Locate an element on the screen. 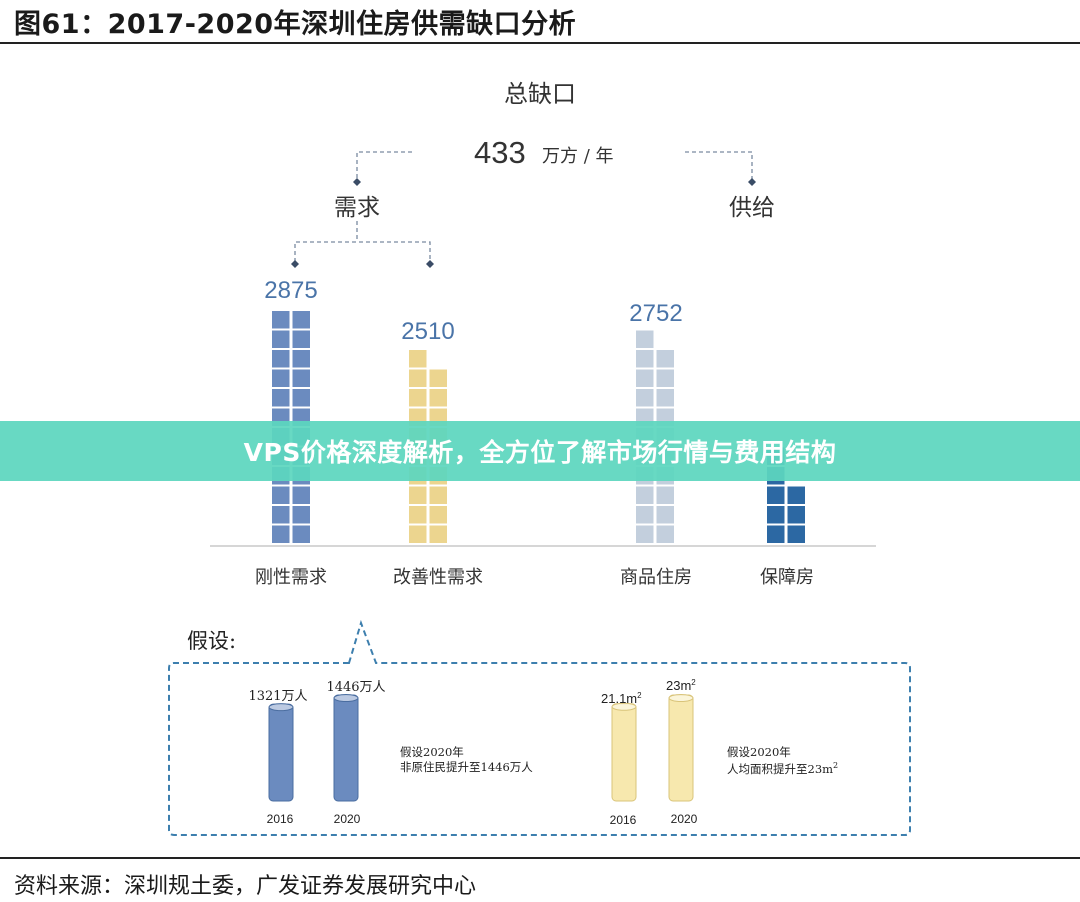 The height and width of the screenshot is (902, 1080). pop-bar-label-2016: 1321万人 is located at coordinates (277, 696).